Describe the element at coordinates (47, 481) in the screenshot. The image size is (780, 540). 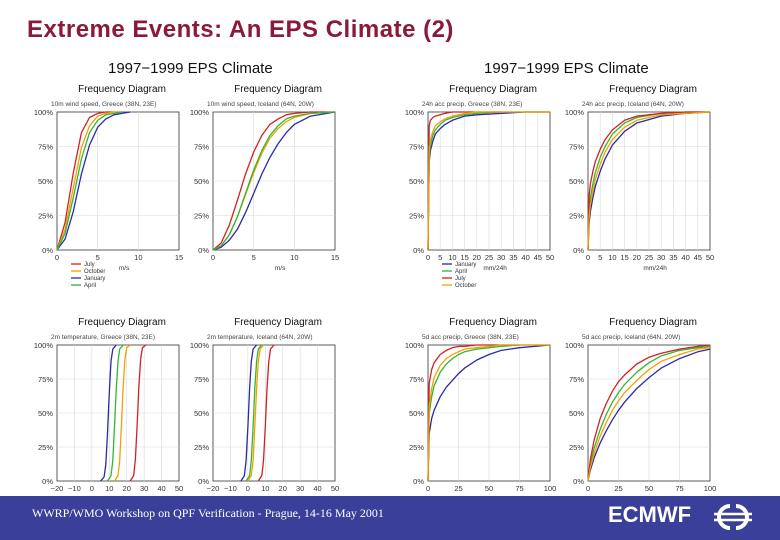
I see `temp-greece-y-tick-label: 0%` at that location.